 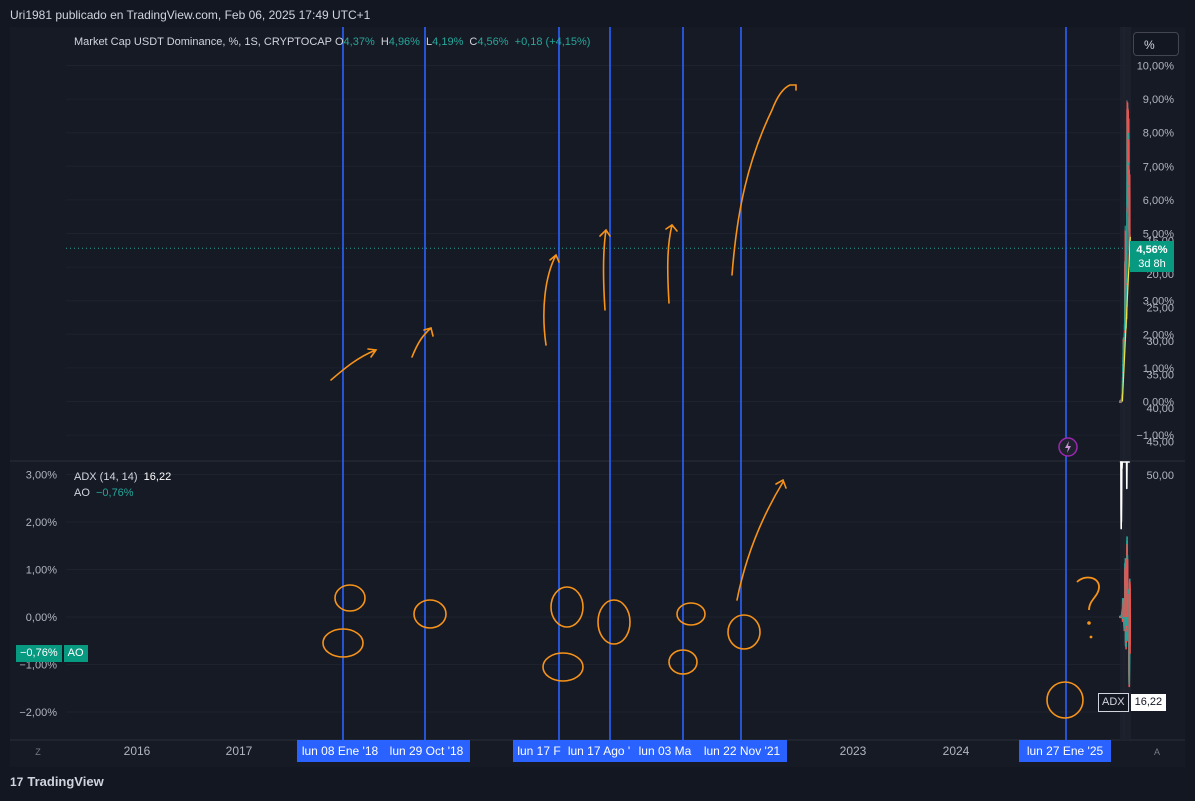 What do you see at coordinates (853, 751) in the screenshot?
I see `time-axis-label: 2023` at bounding box center [853, 751].